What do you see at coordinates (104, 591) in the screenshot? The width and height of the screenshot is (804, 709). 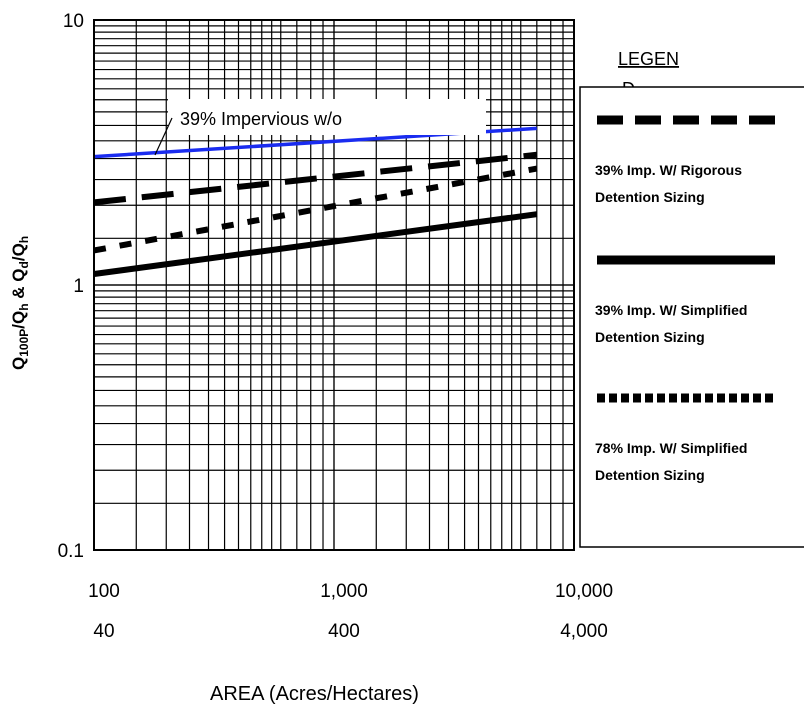 I see `x-tick-label: 100` at bounding box center [104, 591].